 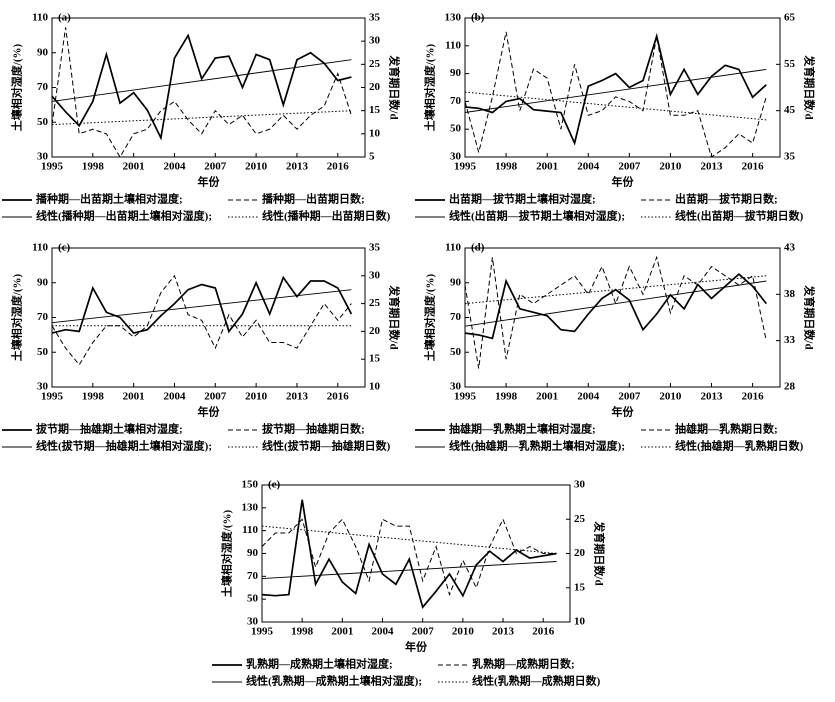 What do you see at coordinates (726, 429) in the screenshot?
I see `legend-label: 抽雄期—乳熟期日数;` at bounding box center [726, 429].